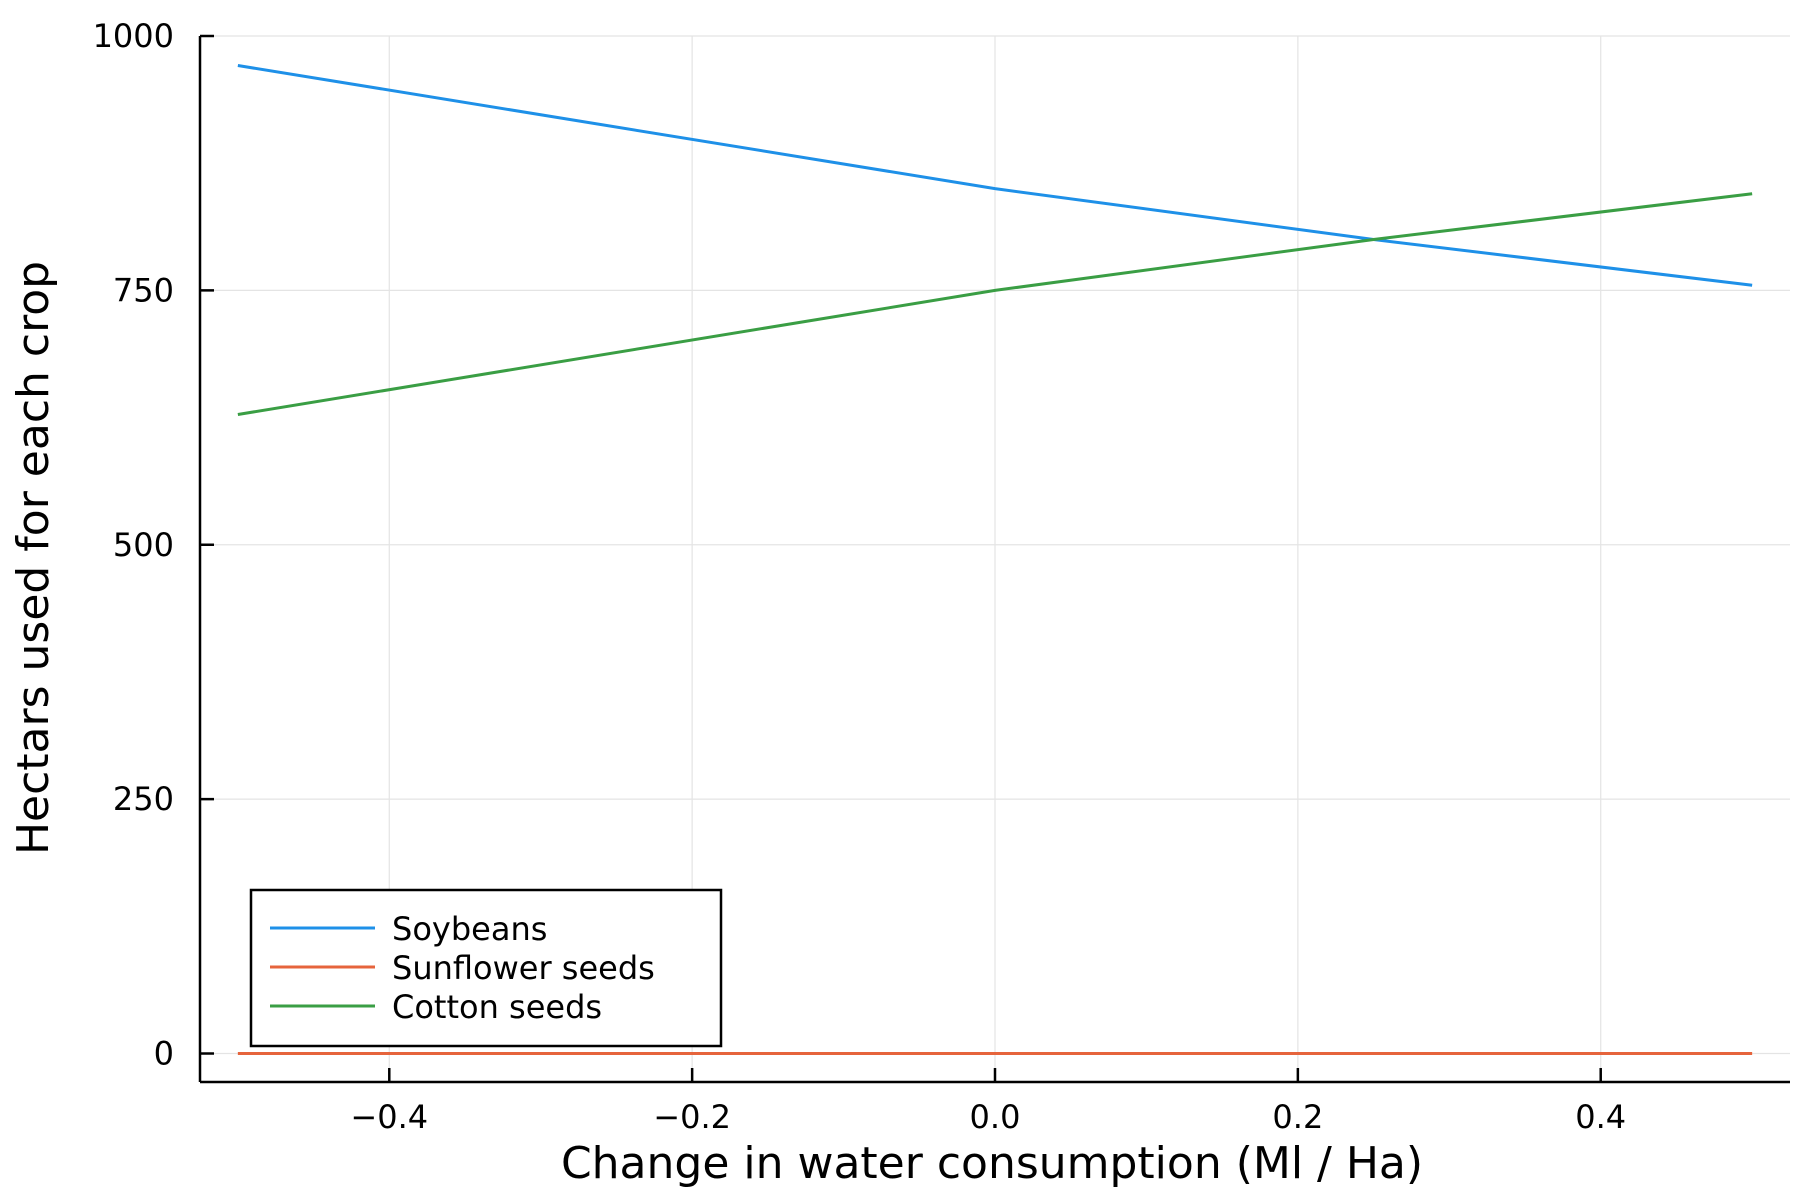 This screenshot has width=1800, height=1200. Describe the element at coordinates (497, 1007) in the screenshot. I see `legend-label-cotton-seeds: Cotton seeds` at that location.